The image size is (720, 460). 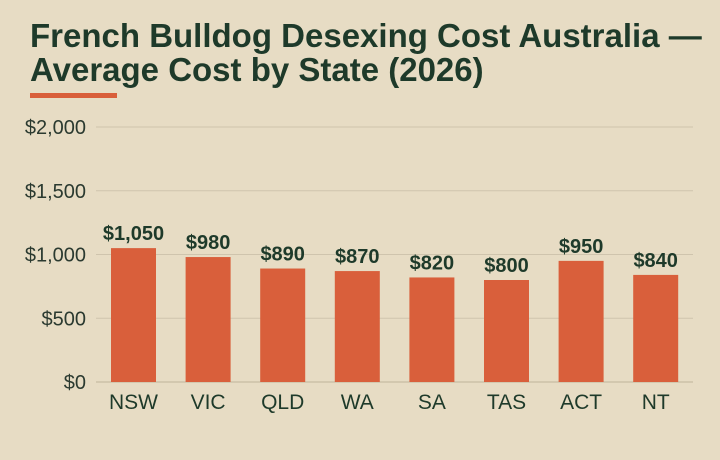 I want to click on value-label: $950, so click(x=581, y=247).